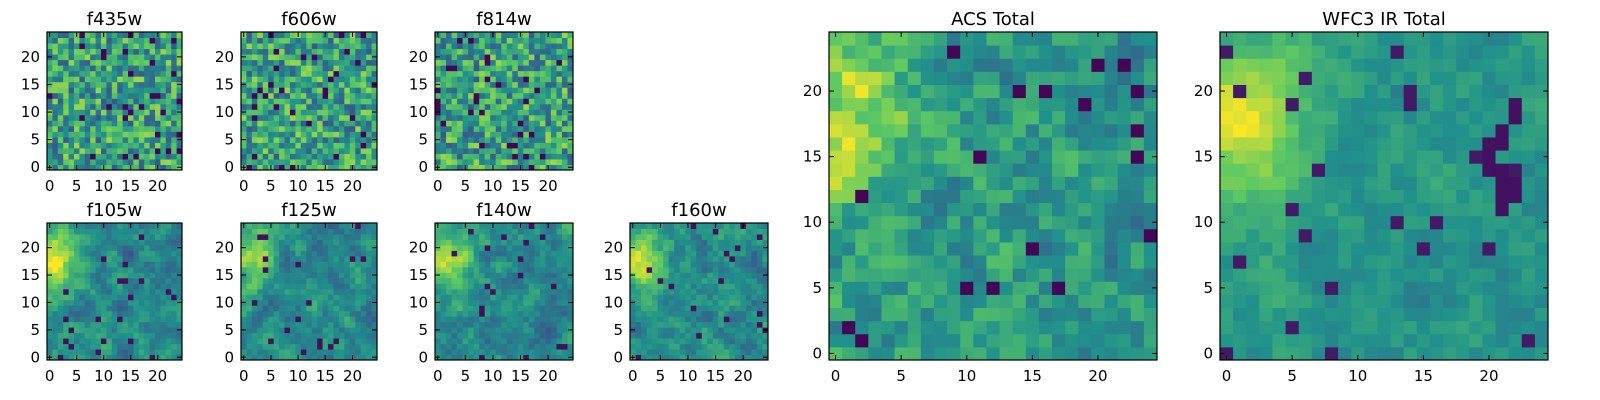 The height and width of the screenshot is (400, 1600). What do you see at coordinates (298, 376) in the screenshot?
I see `x-tick-label: 10` at bounding box center [298, 376].